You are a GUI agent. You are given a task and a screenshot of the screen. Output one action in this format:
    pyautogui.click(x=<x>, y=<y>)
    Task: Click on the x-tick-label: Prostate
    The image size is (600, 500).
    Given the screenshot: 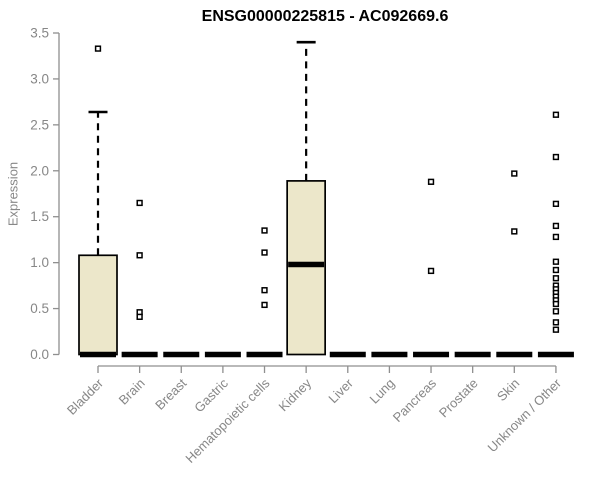 What is the action you would take?
    pyautogui.click(x=458, y=398)
    